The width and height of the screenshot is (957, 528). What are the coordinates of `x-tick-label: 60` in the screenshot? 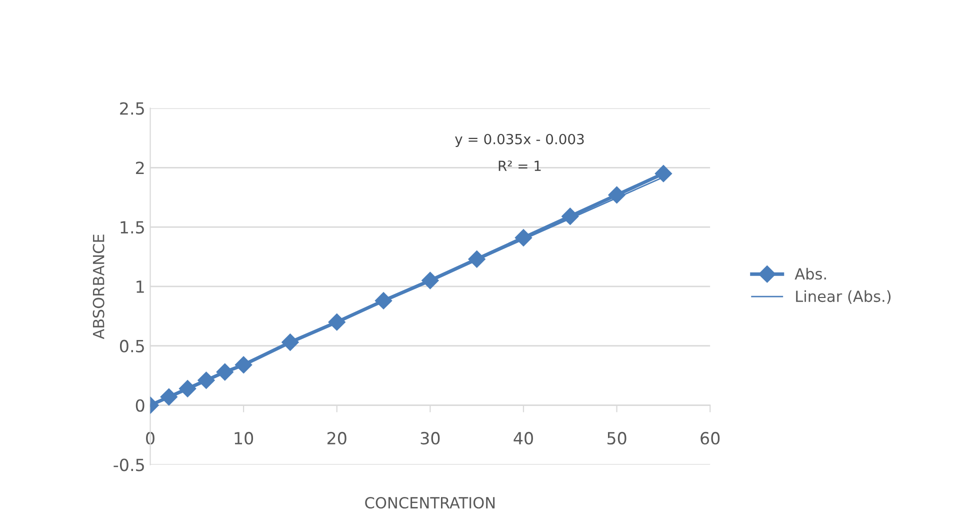 It's located at (710, 438).